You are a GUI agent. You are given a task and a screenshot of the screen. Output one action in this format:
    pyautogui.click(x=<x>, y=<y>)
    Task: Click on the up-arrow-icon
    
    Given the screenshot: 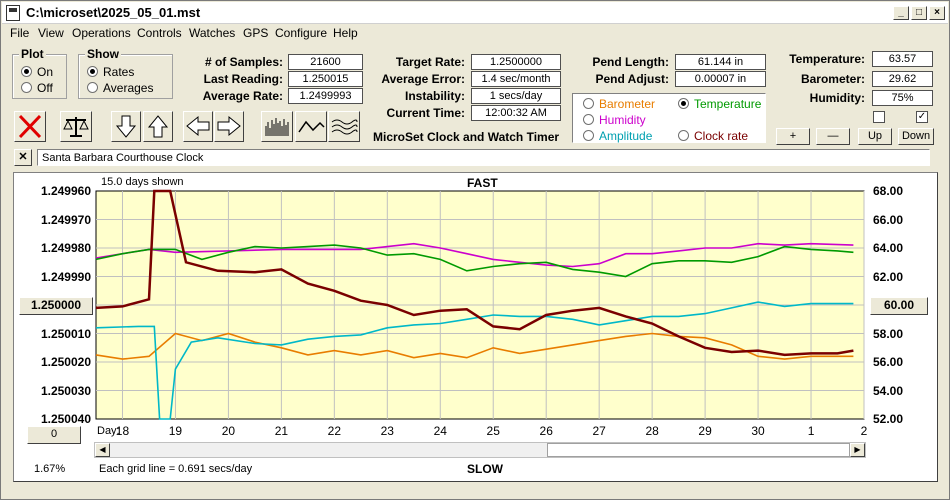 What is the action you would take?
    pyautogui.click(x=158, y=126)
    